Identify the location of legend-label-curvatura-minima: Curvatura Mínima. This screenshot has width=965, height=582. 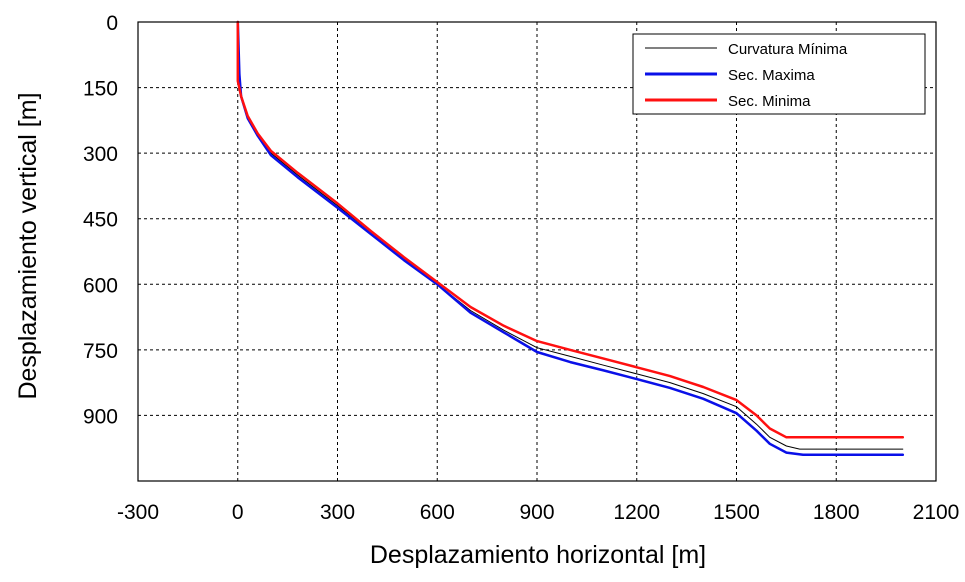
(788, 49).